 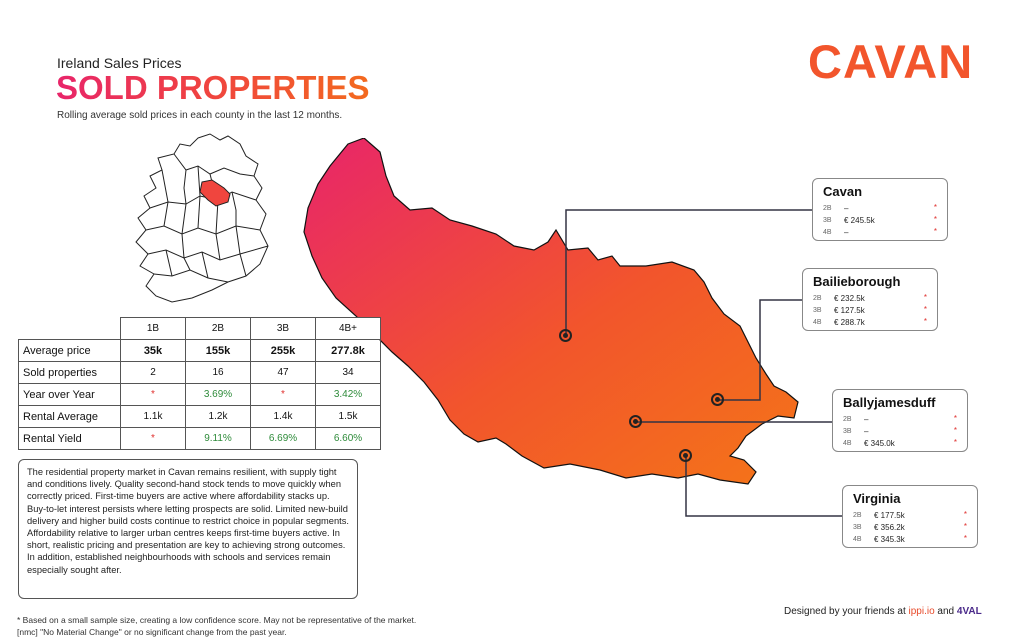 What do you see at coordinates (283, 438) in the screenshot?
I see `cell: 6.69%` at bounding box center [283, 438].